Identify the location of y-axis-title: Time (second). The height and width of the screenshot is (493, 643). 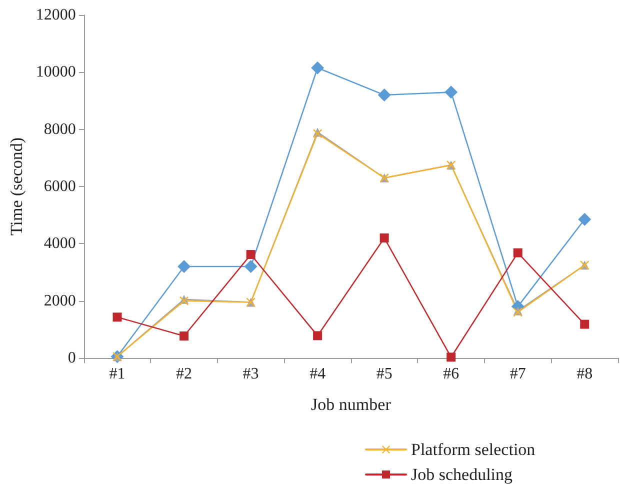
(16, 186).